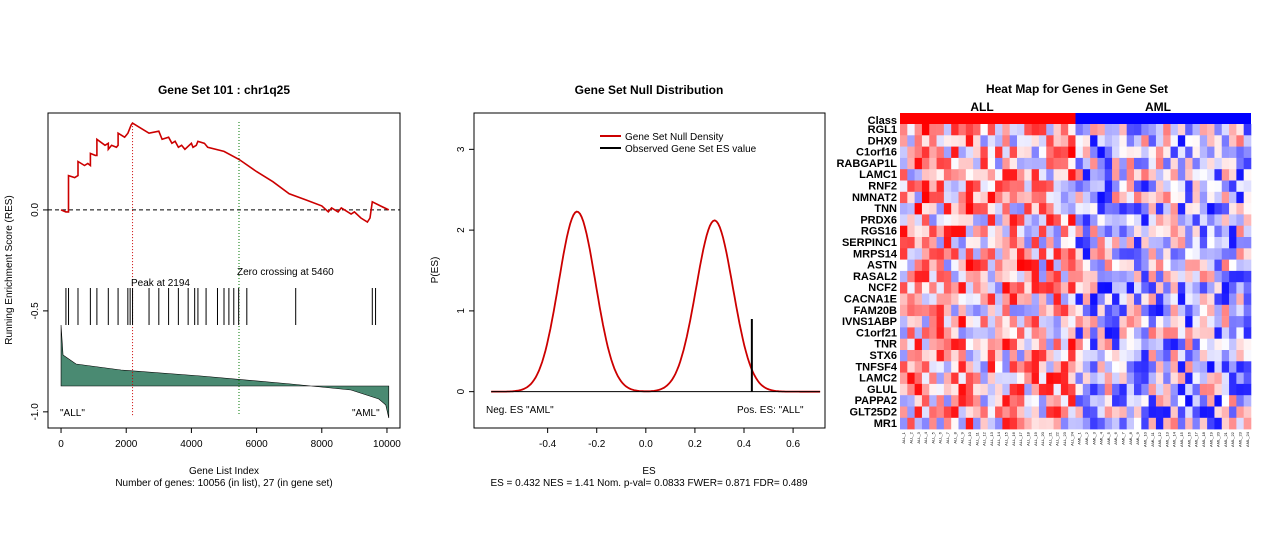 Image resolution: width=1276 pixels, height=553 pixels. I want to click on sample-label: AML_14, so click(1174, 439).